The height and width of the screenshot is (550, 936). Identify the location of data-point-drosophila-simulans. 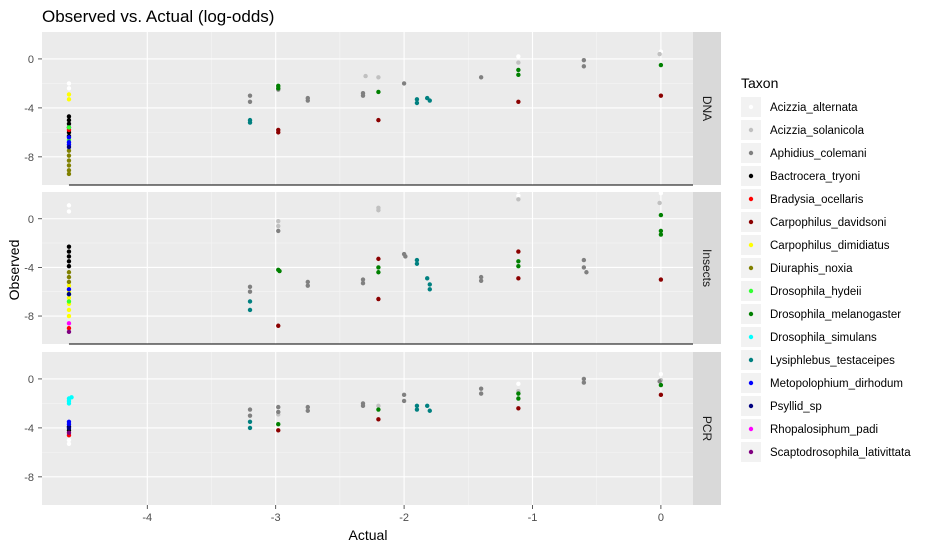
(69, 403).